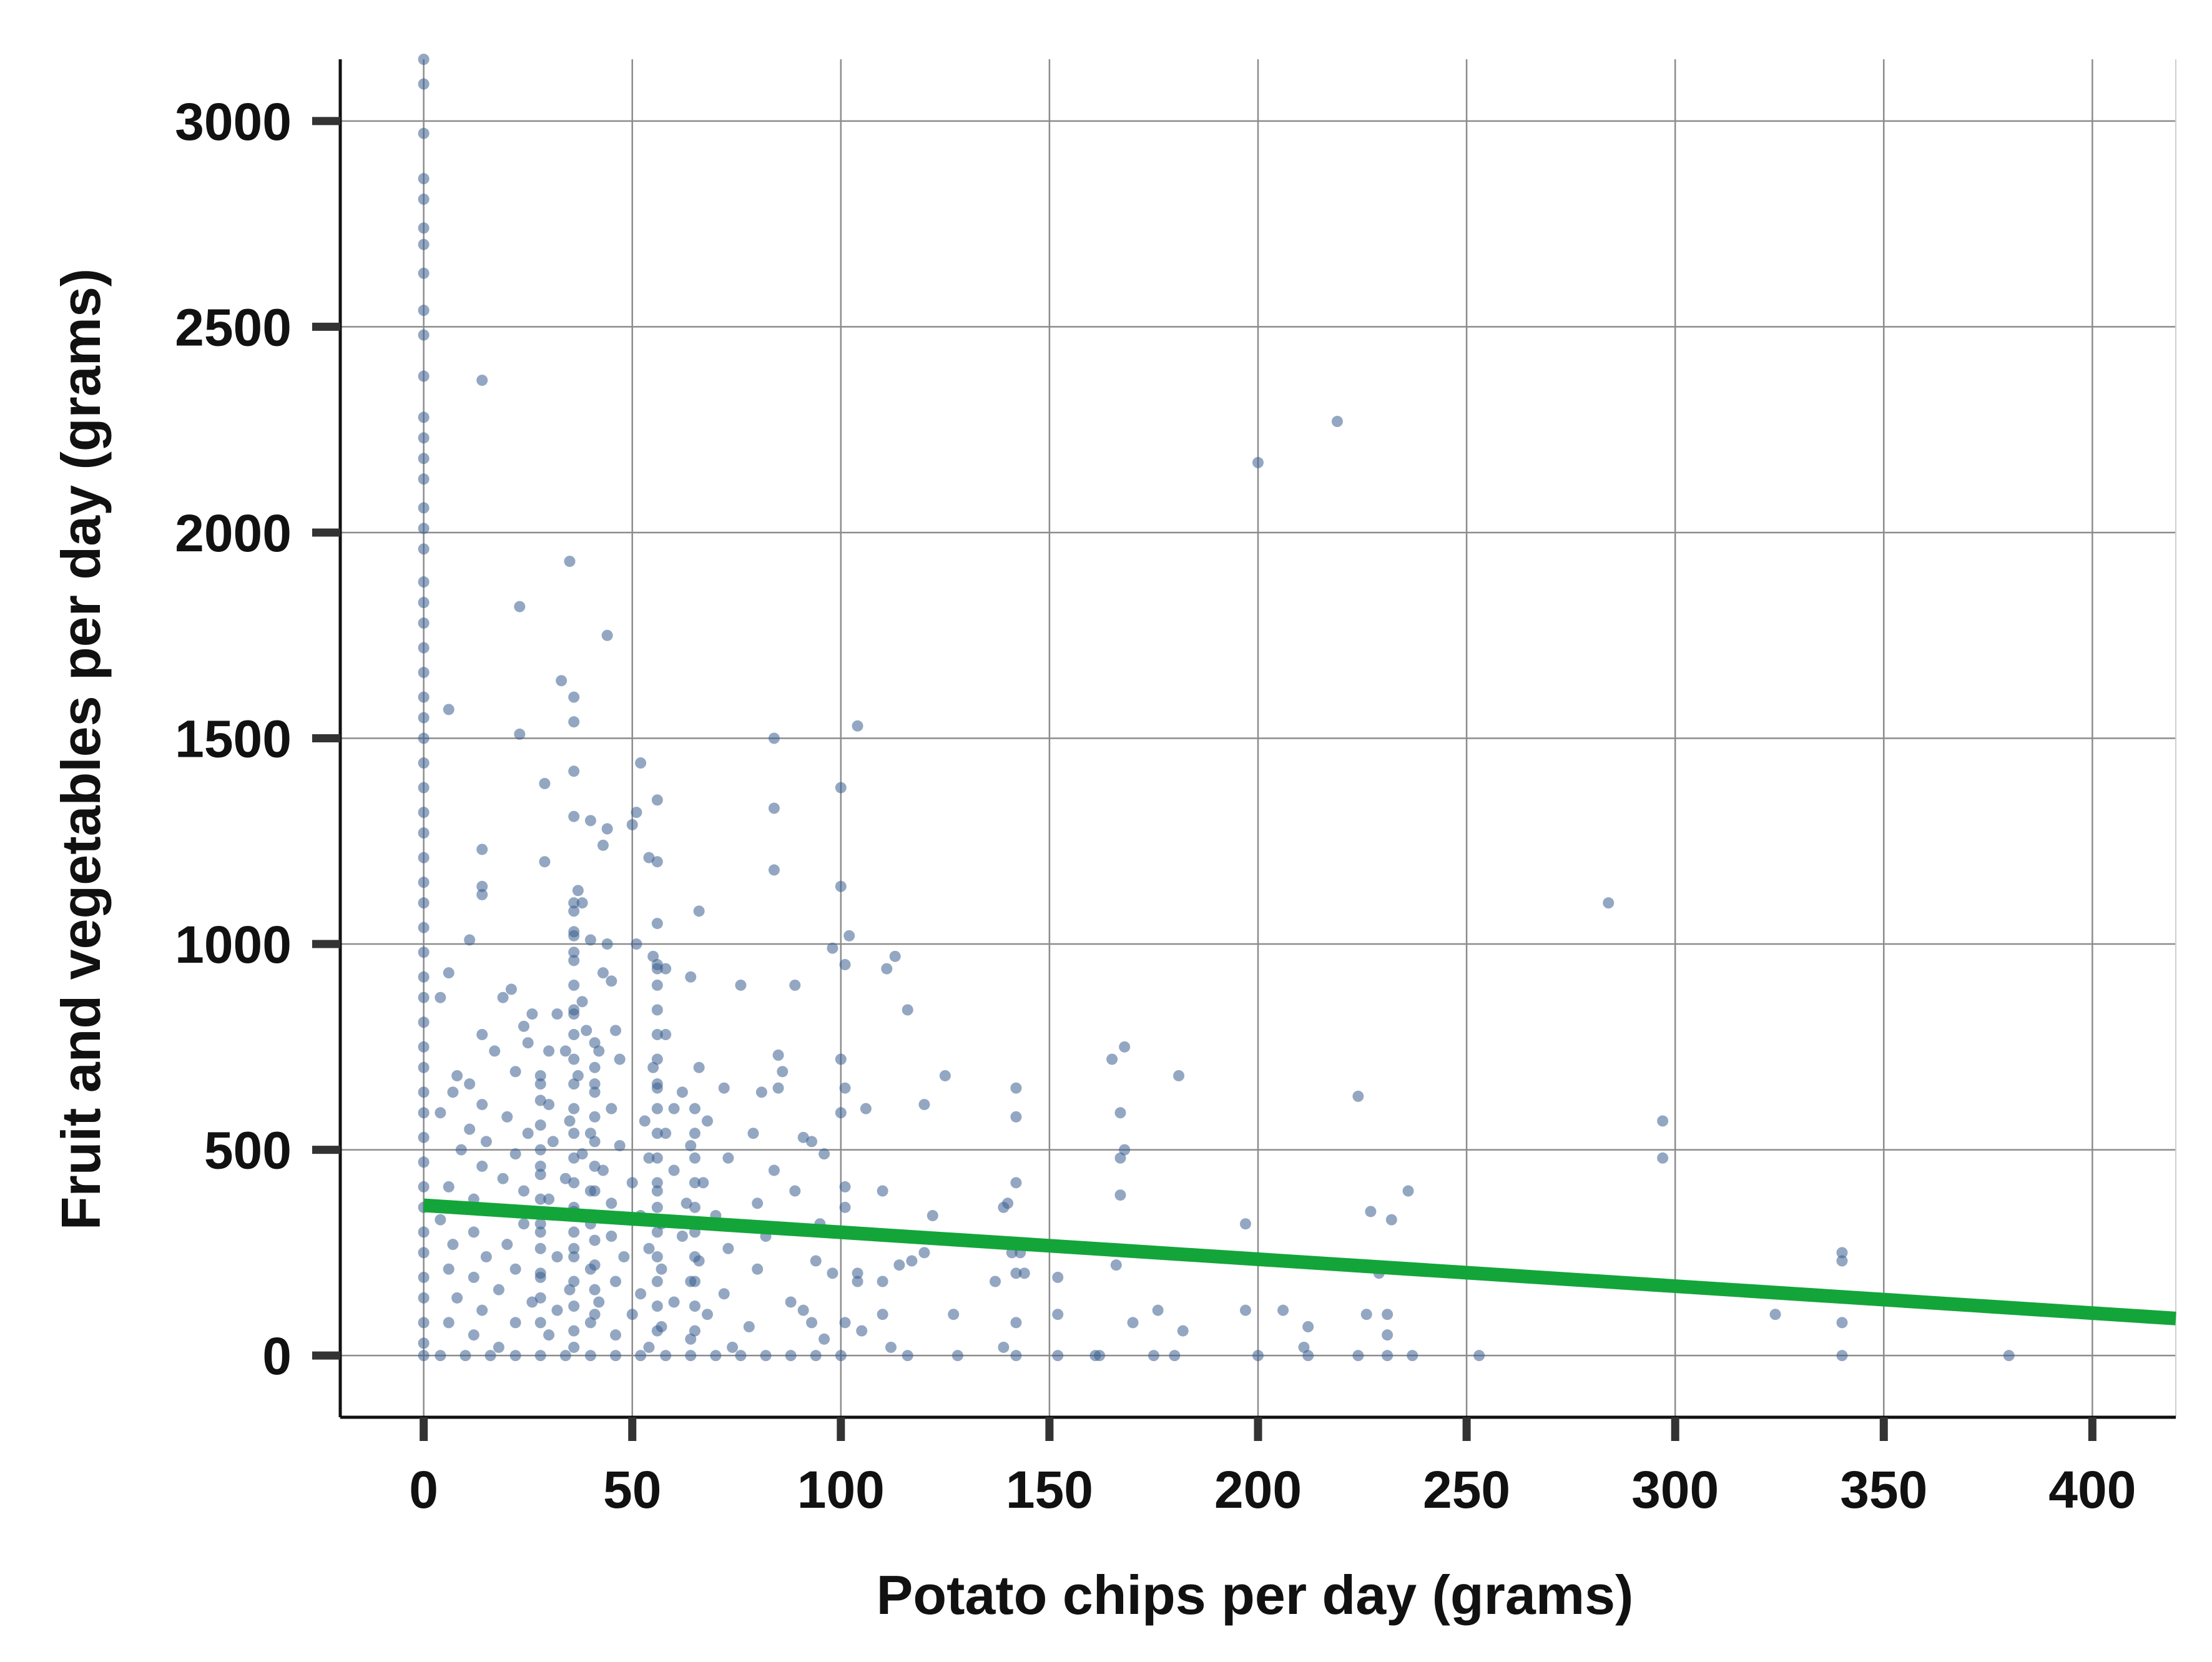 This screenshot has height=1662, width=2212. What do you see at coordinates (1258, 1490) in the screenshot?
I see `x-tick-label: 200` at bounding box center [1258, 1490].